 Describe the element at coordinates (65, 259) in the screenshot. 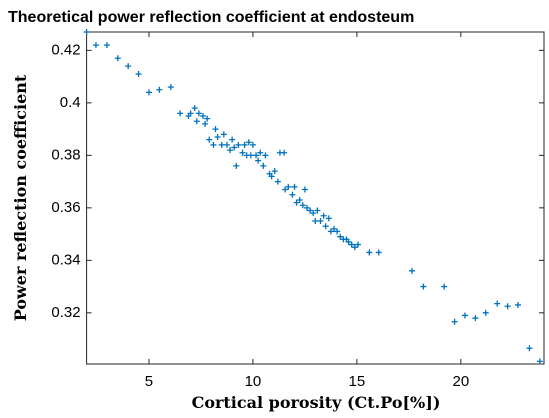

I see `y-tick-label: 0.34` at that location.